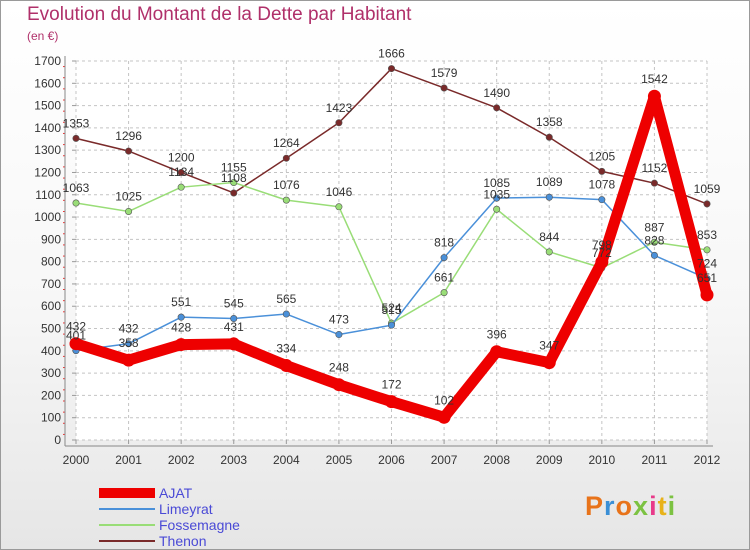 The width and height of the screenshot is (750, 550). Describe the element at coordinates (707, 278) in the screenshot. I see `data-label-ajat: 651` at that location.